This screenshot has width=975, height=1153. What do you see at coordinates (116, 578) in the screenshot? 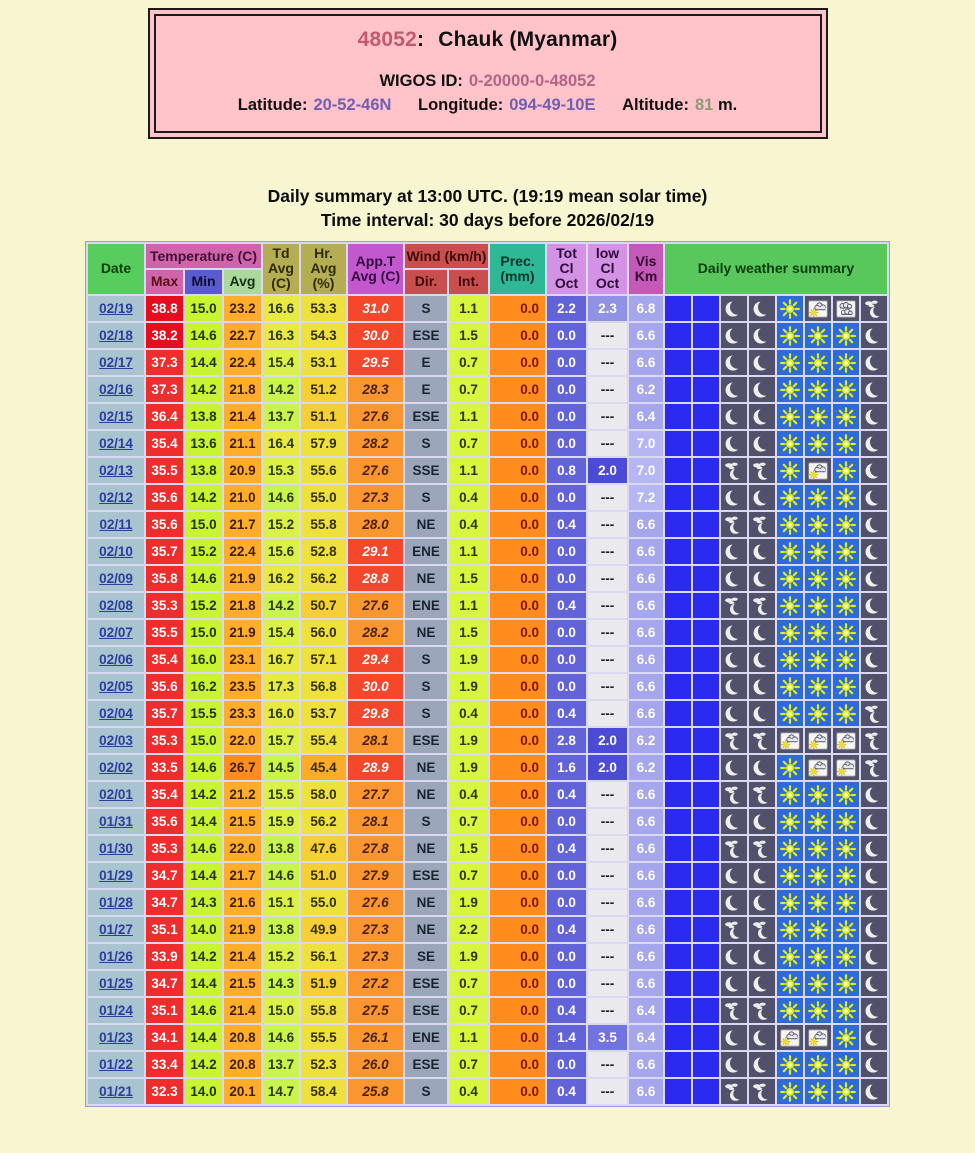
I see `date-link: 02/09` at bounding box center [116, 578].